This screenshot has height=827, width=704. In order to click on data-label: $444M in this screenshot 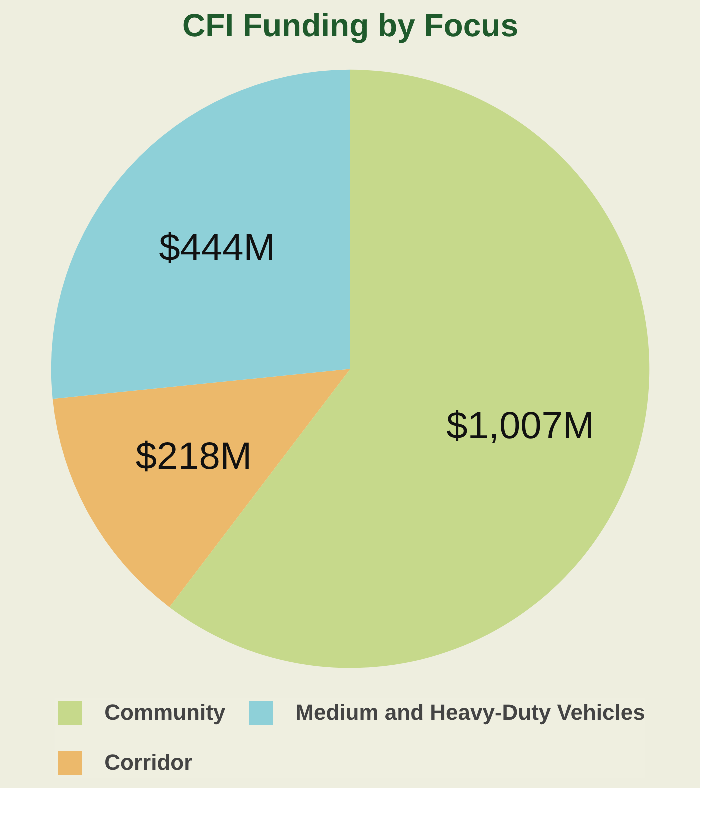, I will do `click(217, 249)`.